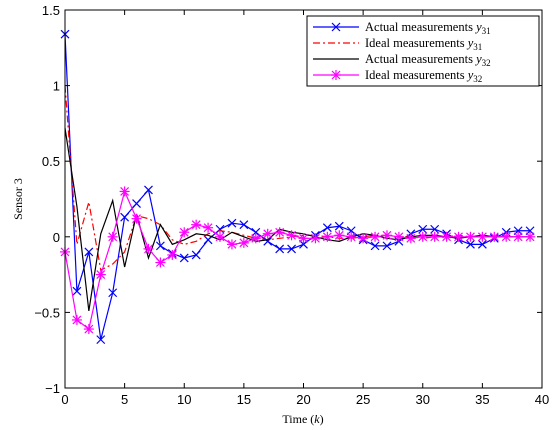 The width and height of the screenshot is (558, 430). Describe the element at coordinates (52, 388) in the screenshot. I see `y-tick-label: −1` at that location.